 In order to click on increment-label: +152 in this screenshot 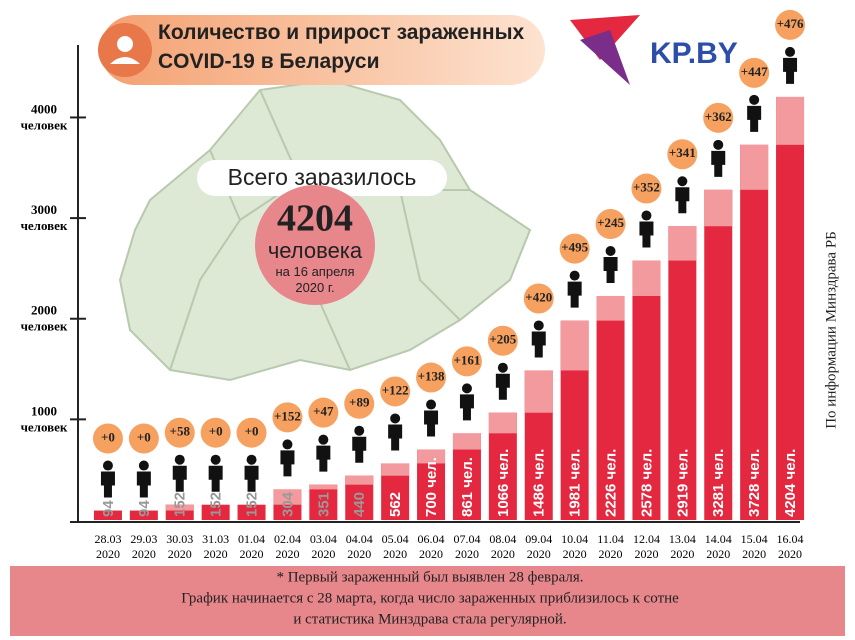, I will do `click(287, 415)`.